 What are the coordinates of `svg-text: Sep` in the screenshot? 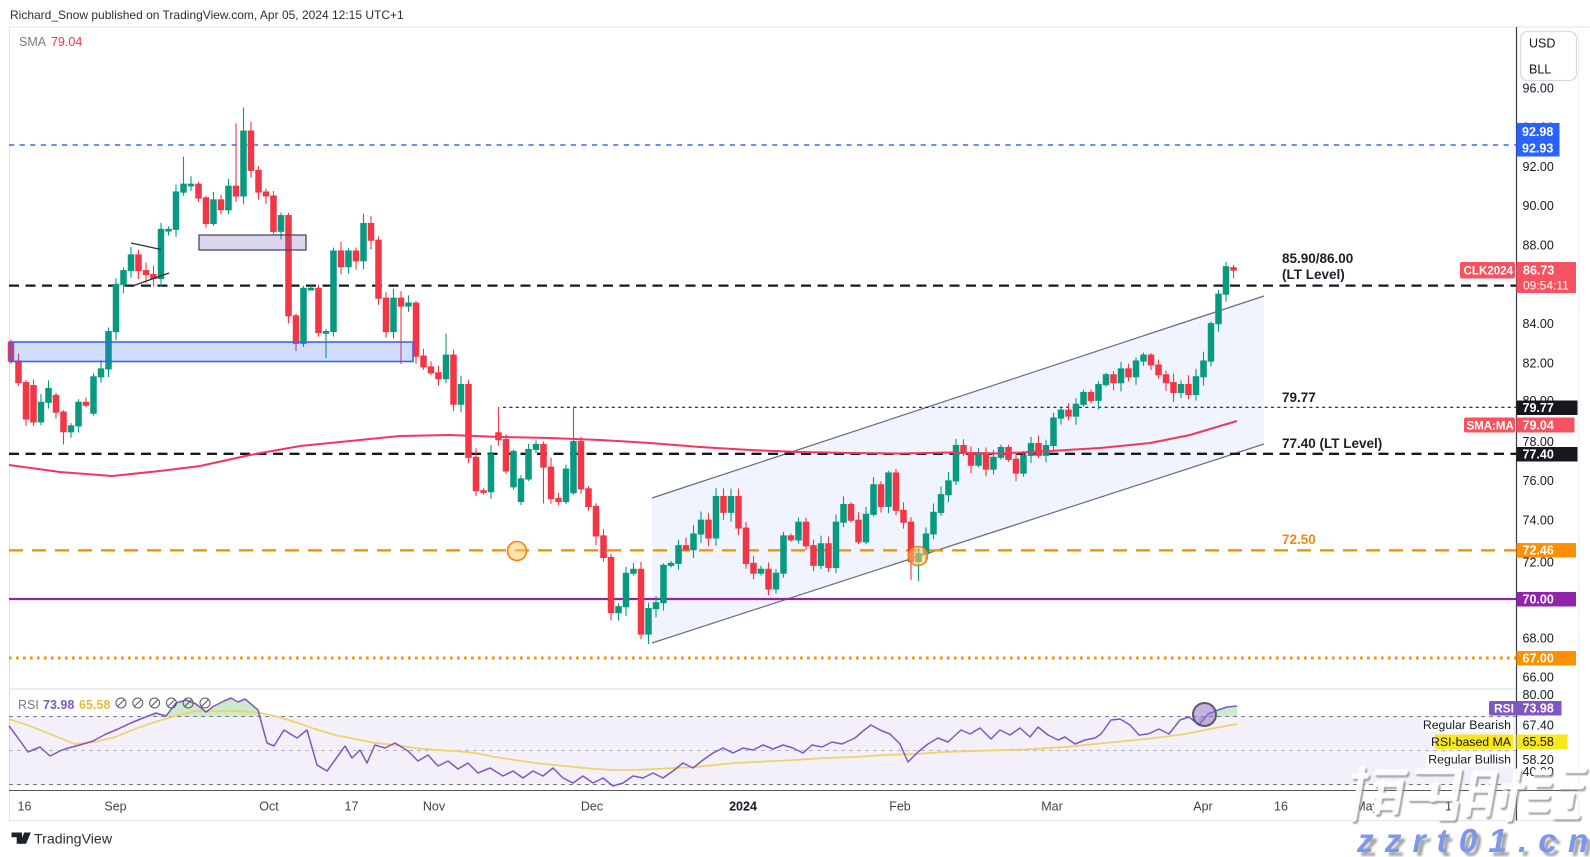 It's located at (115, 807).